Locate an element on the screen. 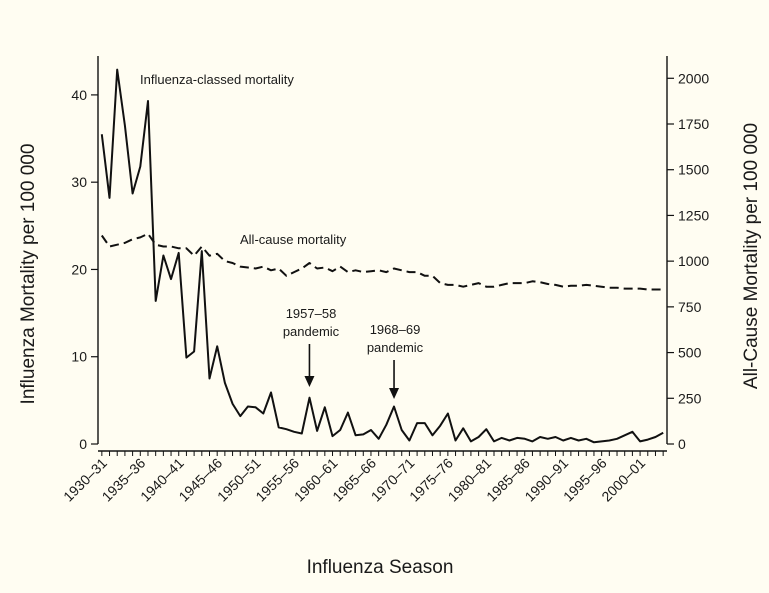 This screenshot has width=769, height=593. y-tick-label-left: 40 is located at coordinates (79, 95).